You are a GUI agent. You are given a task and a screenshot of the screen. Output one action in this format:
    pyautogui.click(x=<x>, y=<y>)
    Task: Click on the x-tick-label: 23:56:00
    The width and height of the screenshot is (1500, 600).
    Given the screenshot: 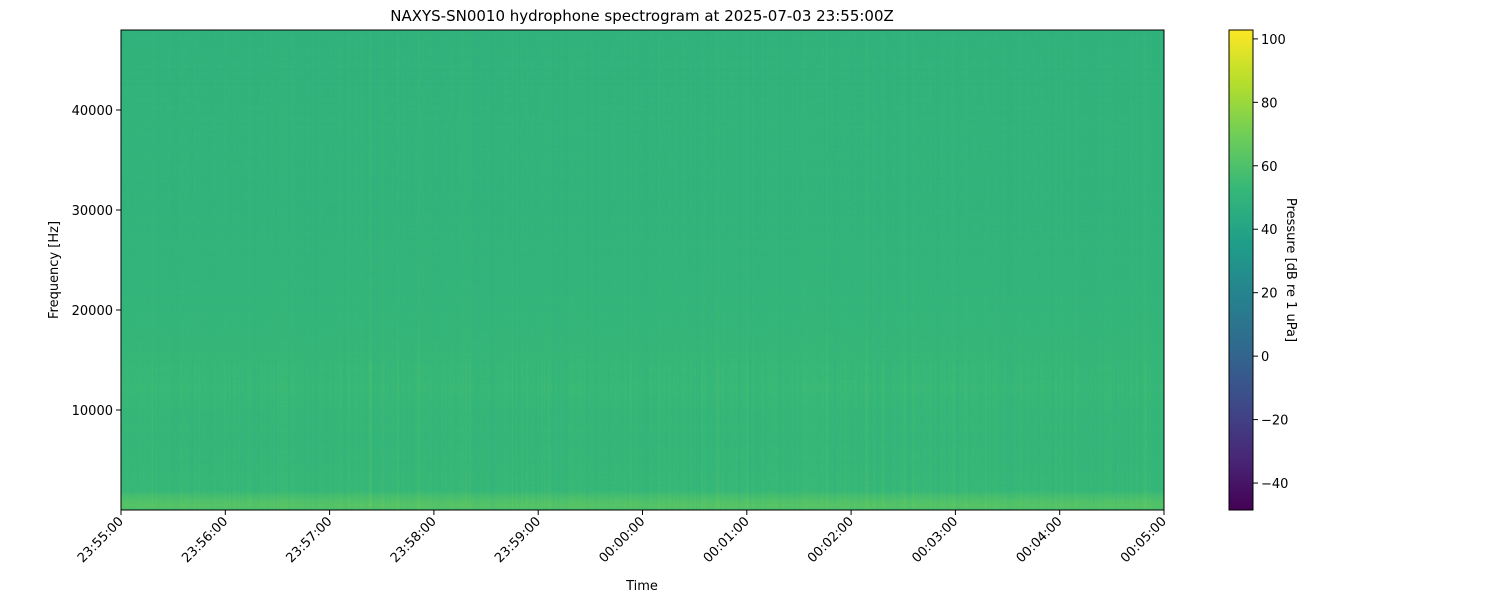 What is the action you would take?
    pyautogui.click(x=205, y=540)
    